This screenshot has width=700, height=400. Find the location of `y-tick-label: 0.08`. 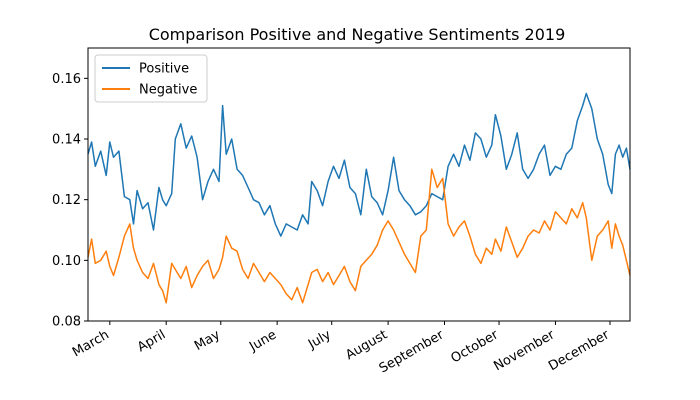

y-tick-label: 0.08 is located at coordinates (66, 322).